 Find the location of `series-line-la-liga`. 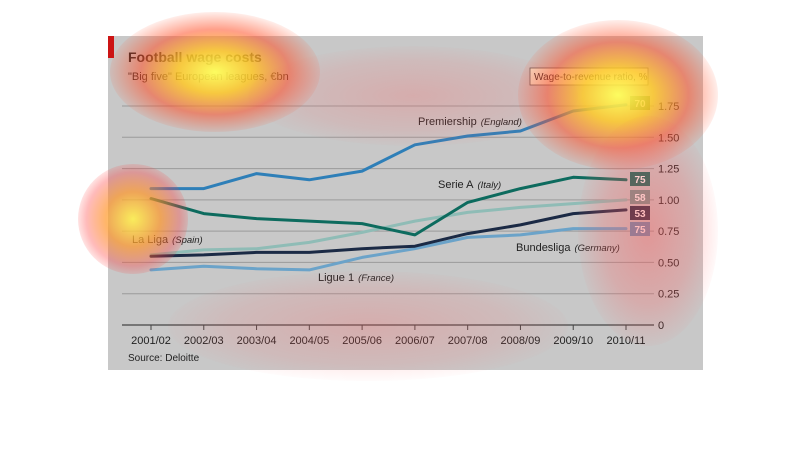

series-line-la-liga is located at coordinates (388, 227).